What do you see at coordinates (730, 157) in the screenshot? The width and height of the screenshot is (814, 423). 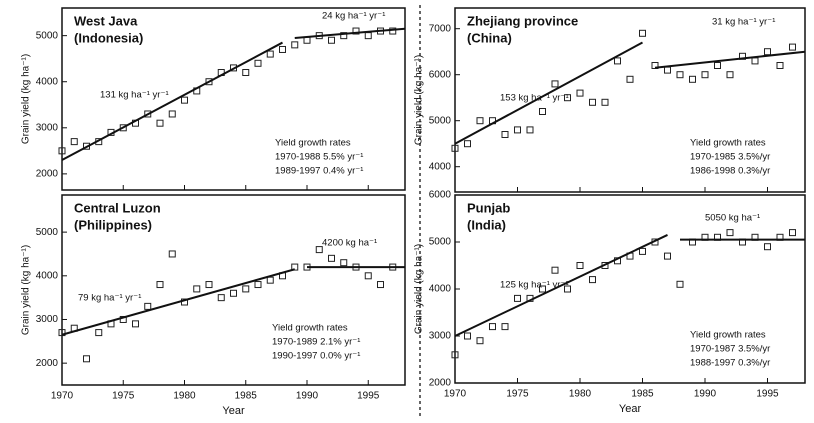 I see `annotation: 1970-1985 3.5%/yr` at bounding box center [730, 157].